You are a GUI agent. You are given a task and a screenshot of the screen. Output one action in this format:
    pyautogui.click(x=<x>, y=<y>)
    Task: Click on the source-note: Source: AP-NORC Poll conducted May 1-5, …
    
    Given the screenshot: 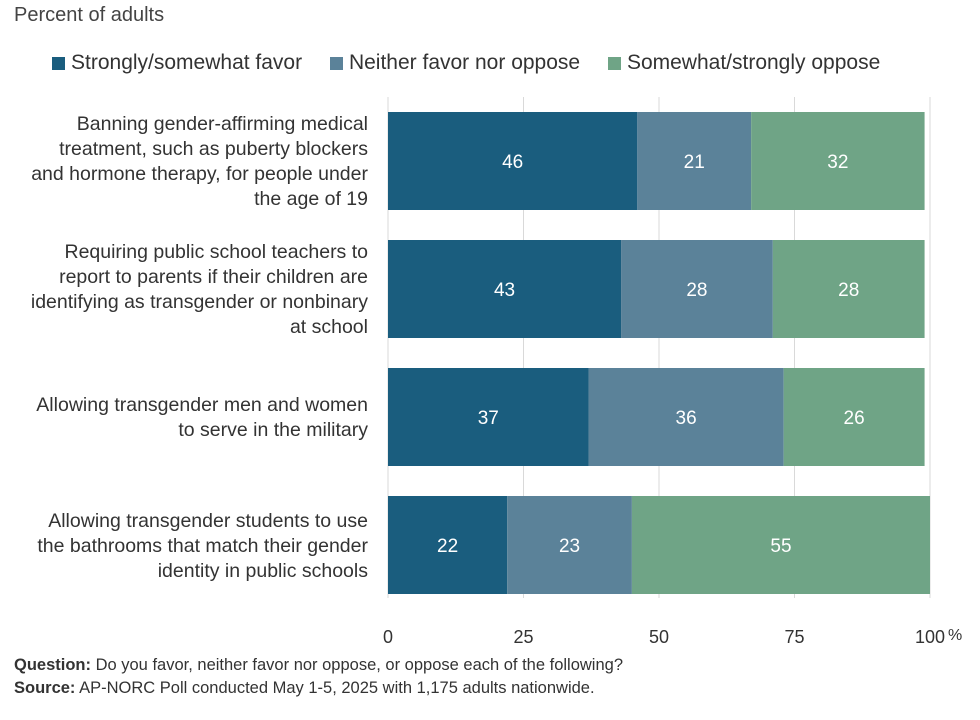 What is the action you would take?
    pyautogui.click(x=318, y=688)
    